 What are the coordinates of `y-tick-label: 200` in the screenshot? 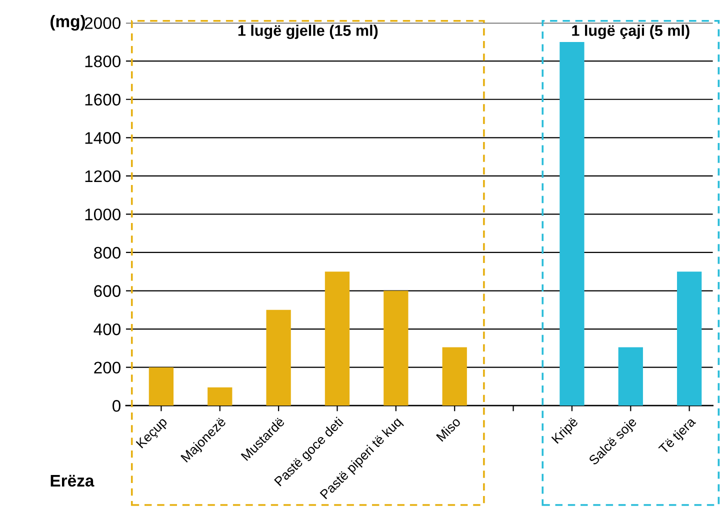 It's located at (107, 368).